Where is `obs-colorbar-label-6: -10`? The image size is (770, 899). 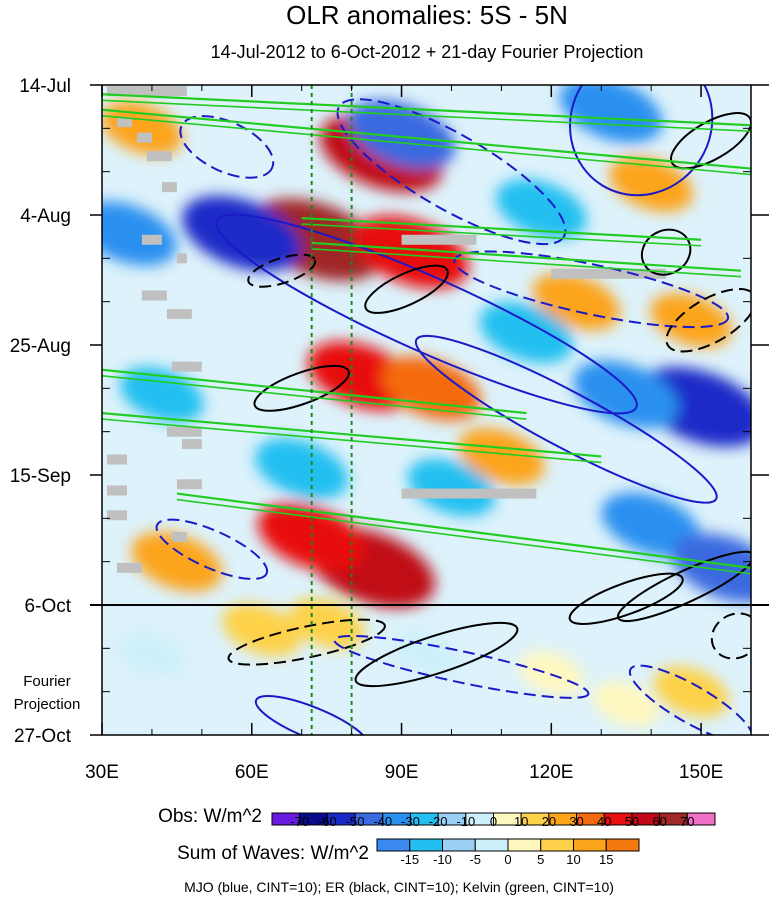
obs-colorbar-label-6: -10 is located at coordinates (465, 821).